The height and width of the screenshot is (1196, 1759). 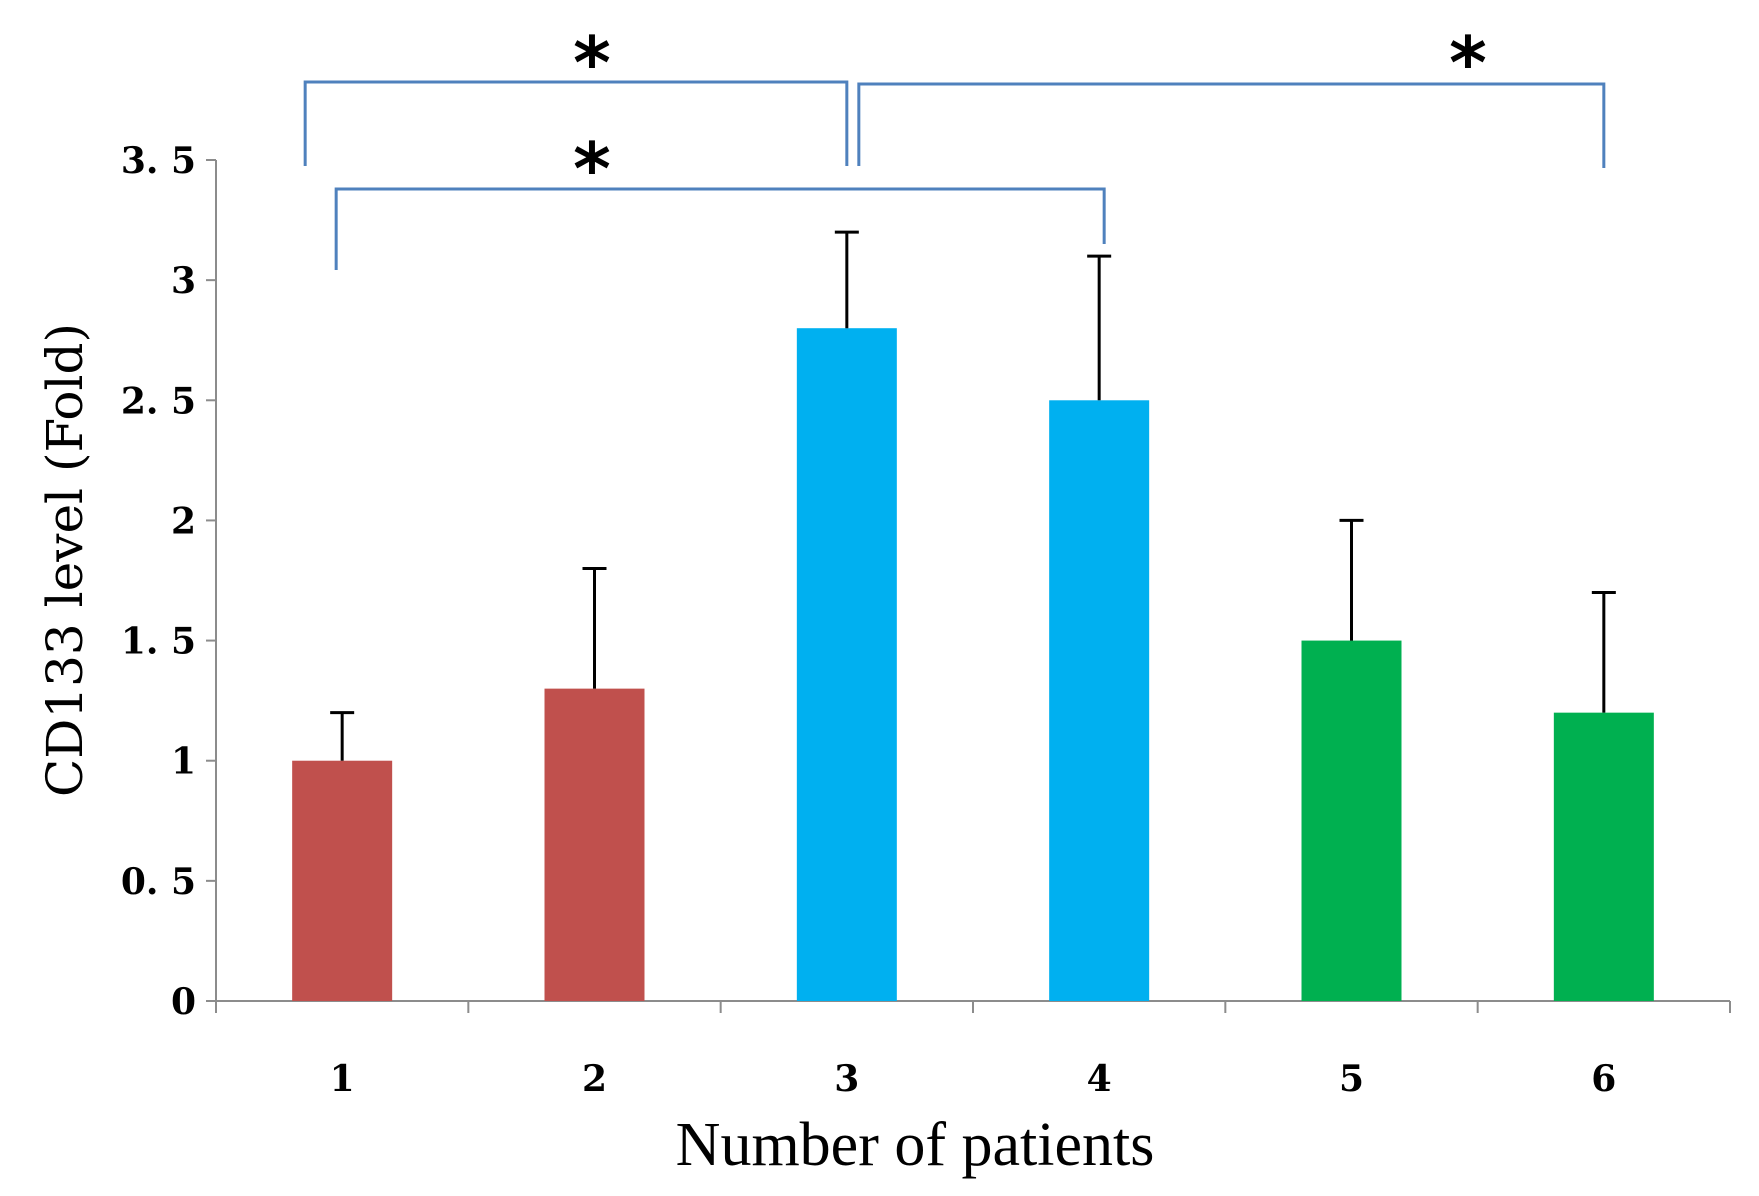 What do you see at coordinates (342, 1079) in the screenshot?
I see `x-tick-label: 1` at bounding box center [342, 1079].